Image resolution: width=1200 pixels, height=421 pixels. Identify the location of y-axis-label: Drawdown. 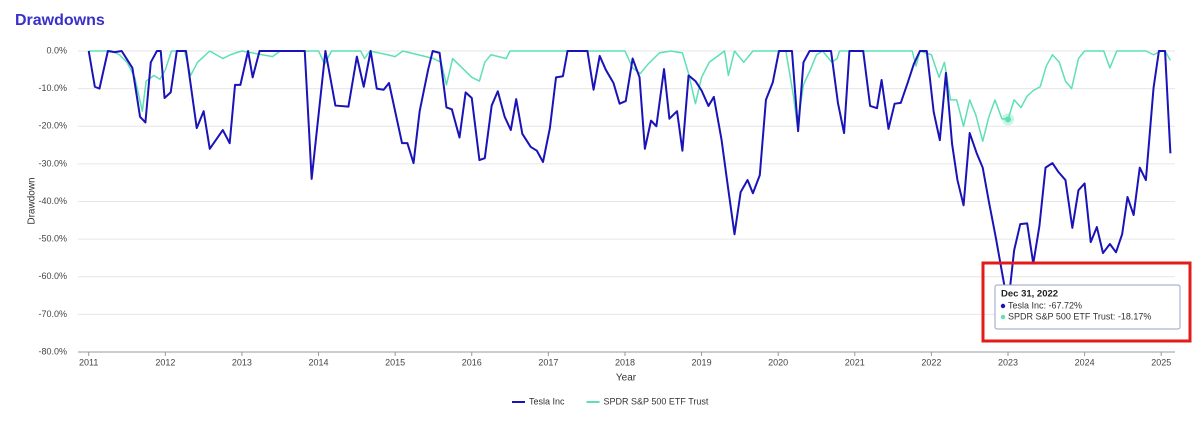
(32, 200).